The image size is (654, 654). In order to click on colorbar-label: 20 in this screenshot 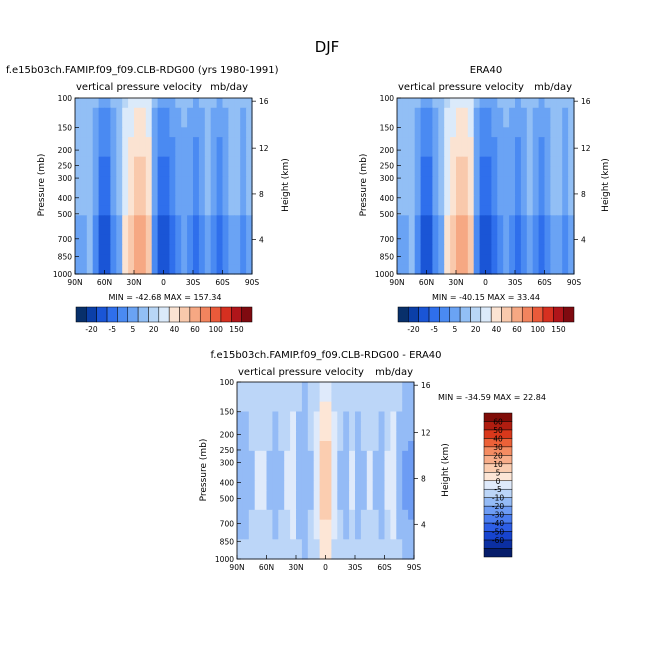, I will do `click(154, 329)`.